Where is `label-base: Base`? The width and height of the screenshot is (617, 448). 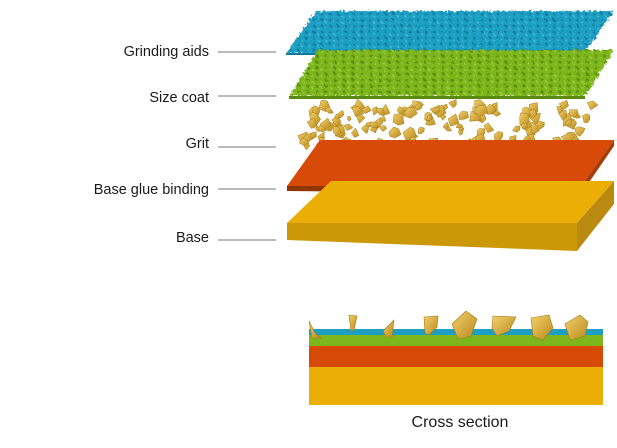 label-base: Base is located at coordinates (192, 238).